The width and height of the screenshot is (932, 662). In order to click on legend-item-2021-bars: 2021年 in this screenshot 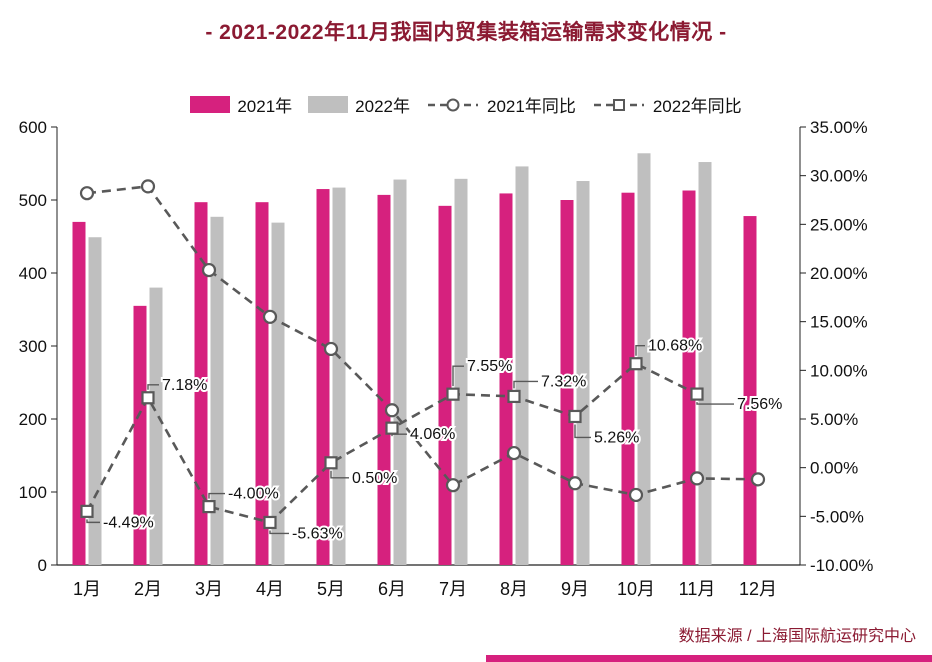, I will do `click(241, 104)`.